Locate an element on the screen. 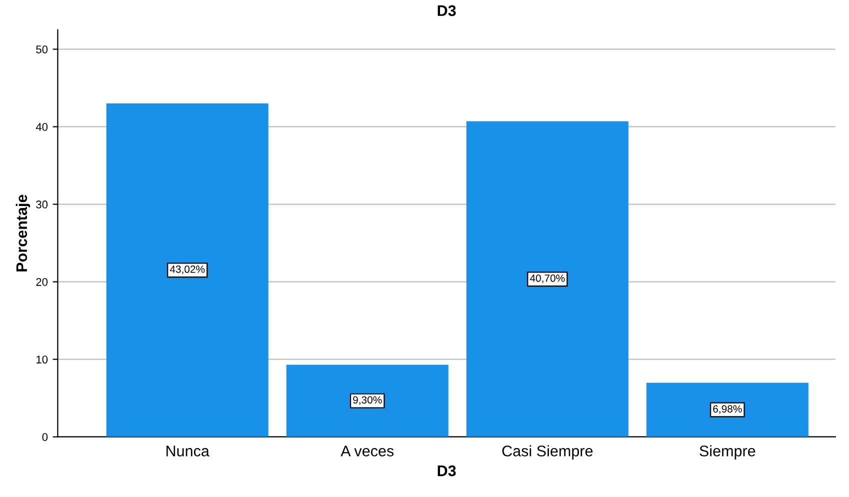 Image resolution: width=849 pixels, height=497 pixels. y-tick-label: 40 is located at coordinates (42, 127).